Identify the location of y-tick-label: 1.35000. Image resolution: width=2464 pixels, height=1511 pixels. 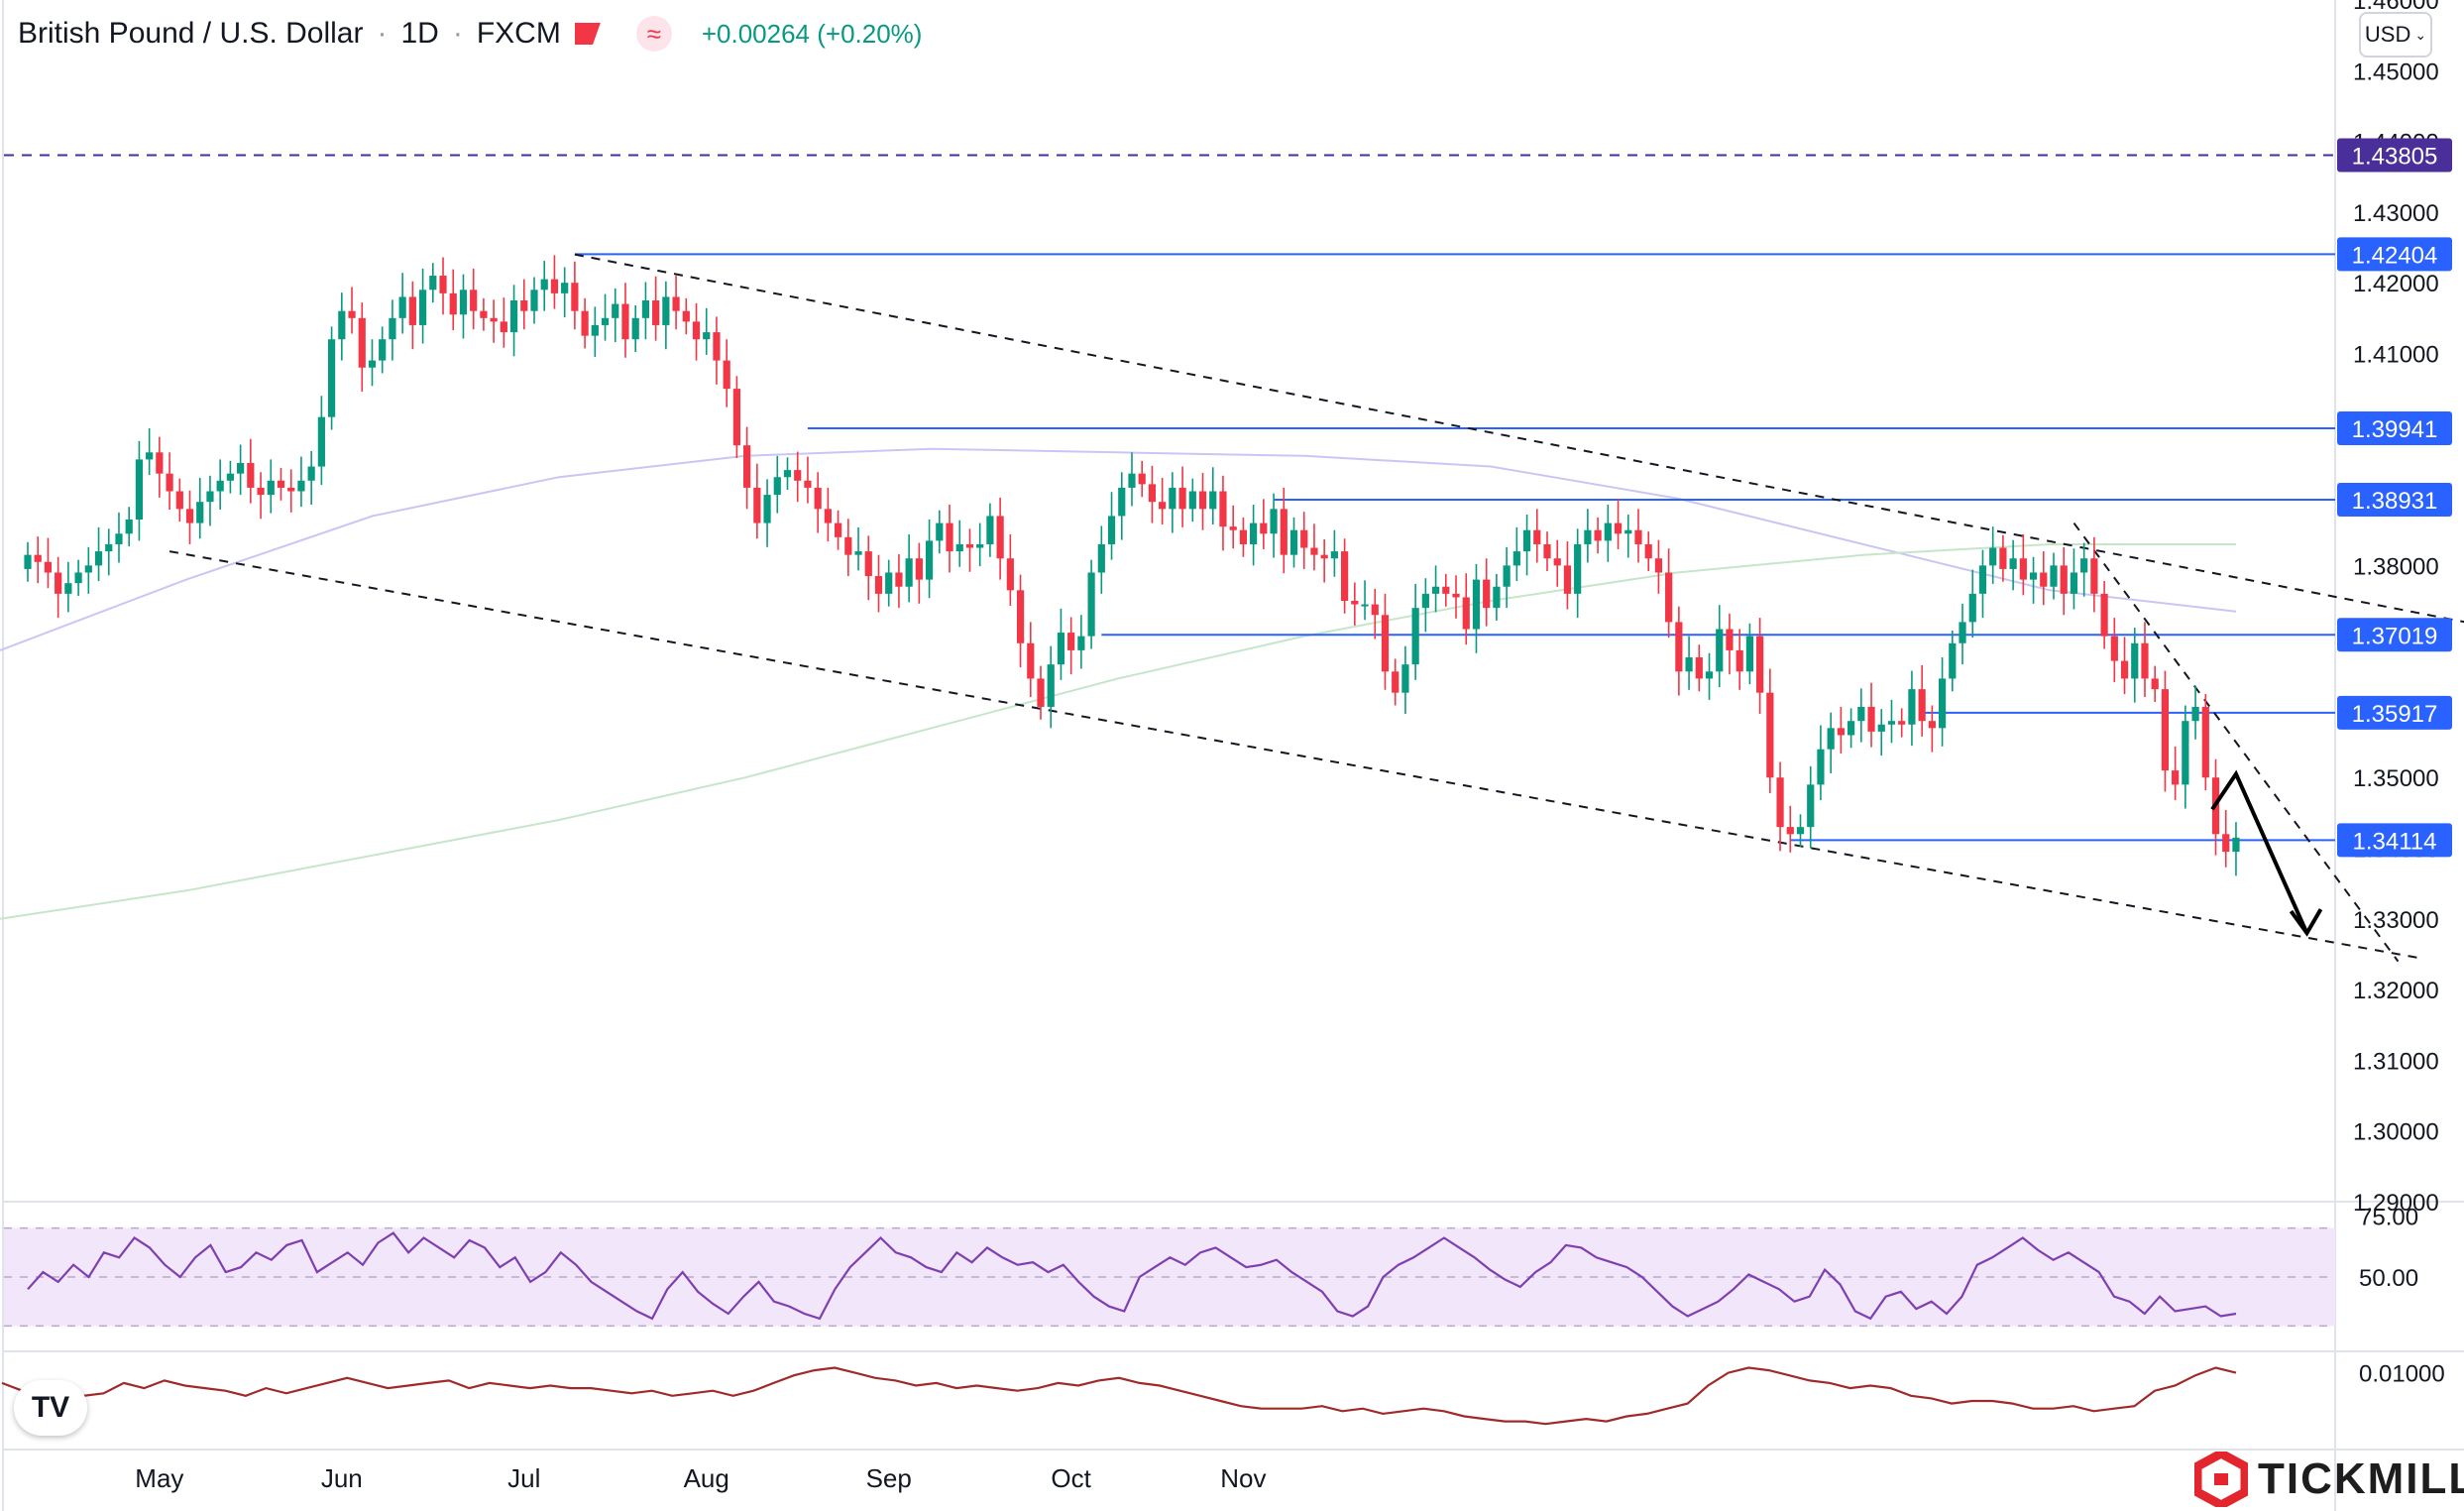
(2396, 778).